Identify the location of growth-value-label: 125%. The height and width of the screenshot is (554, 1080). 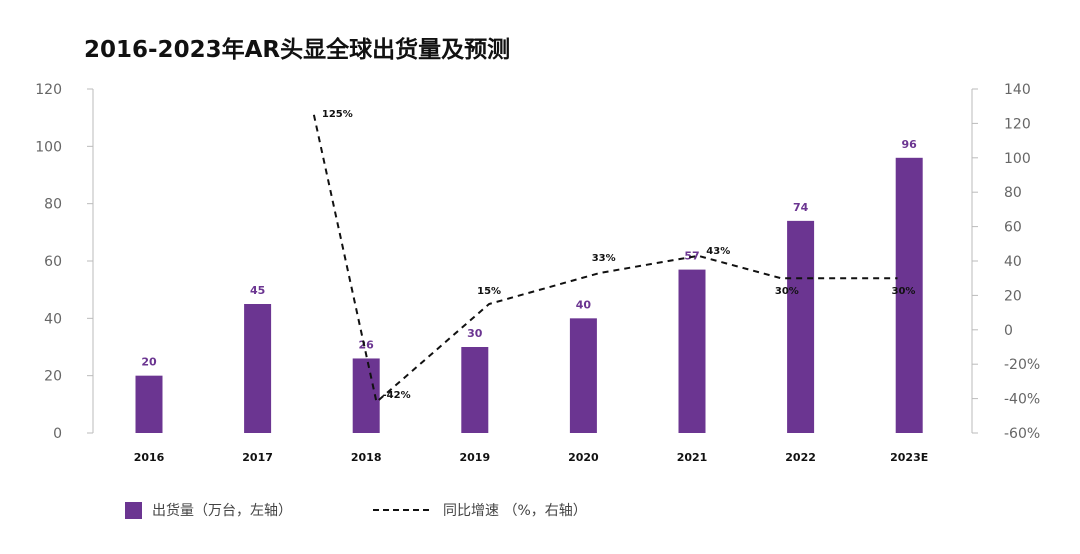
(337, 114).